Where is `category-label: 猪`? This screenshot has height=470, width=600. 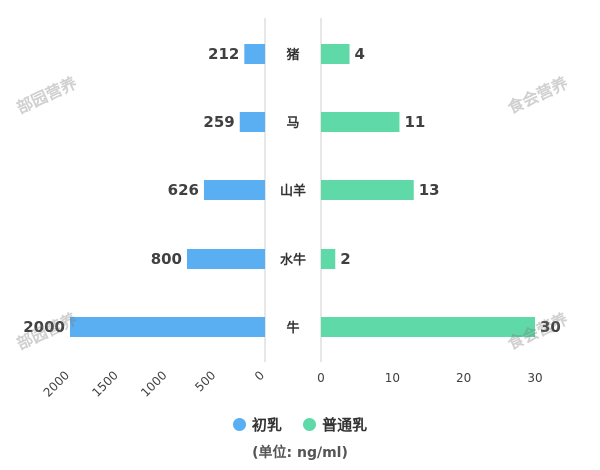
category-label: 猪 is located at coordinates (292, 55).